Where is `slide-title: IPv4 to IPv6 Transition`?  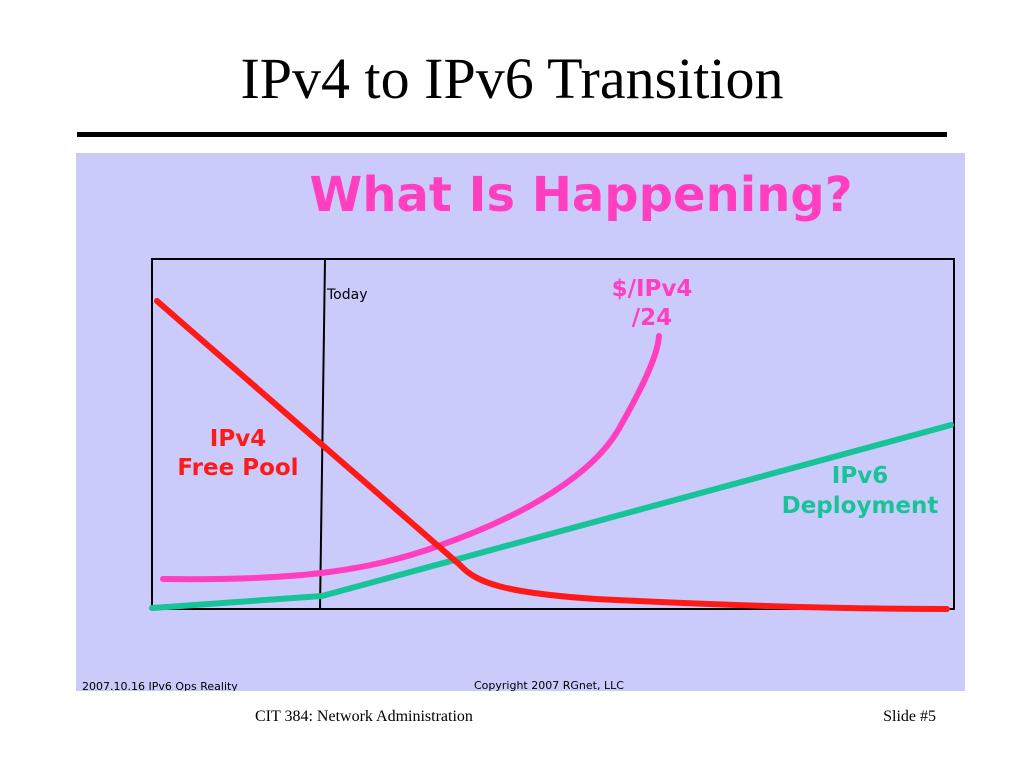 slide-title: IPv4 to IPv6 Transition is located at coordinates (512, 78).